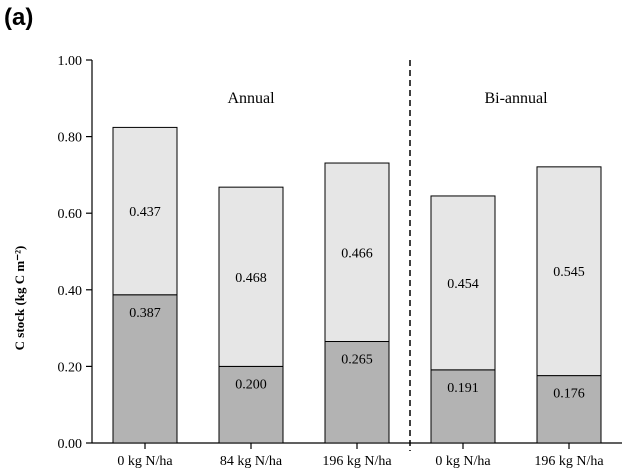  I want to click on bar-value-label: 0.468, so click(251, 278).